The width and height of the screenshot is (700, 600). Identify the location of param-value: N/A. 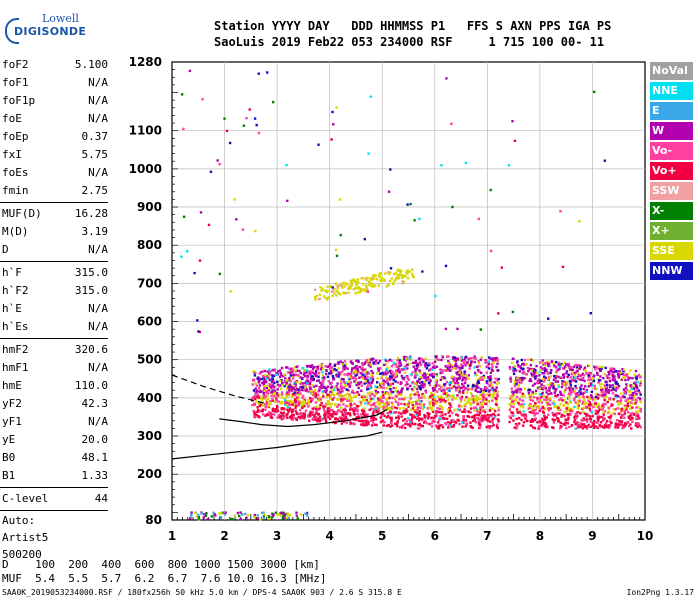
(98, 421).